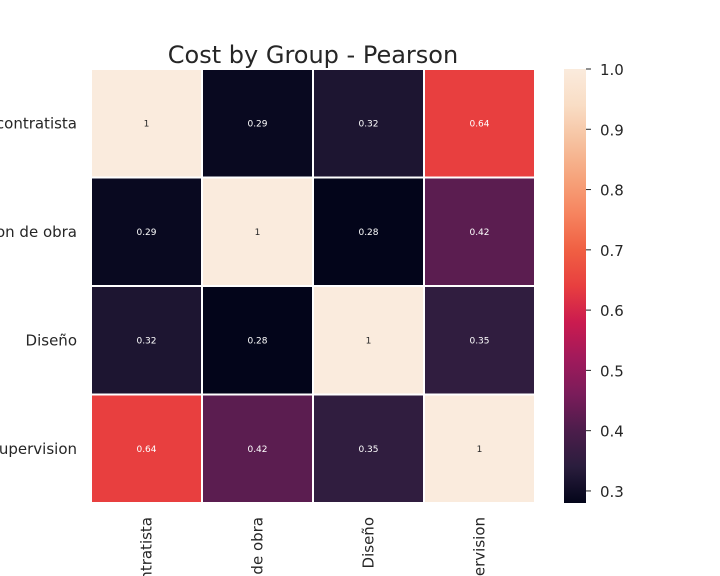 The height and width of the screenshot is (576, 720). I want to click on row-tick-label: on de obra, so click(38, 232).